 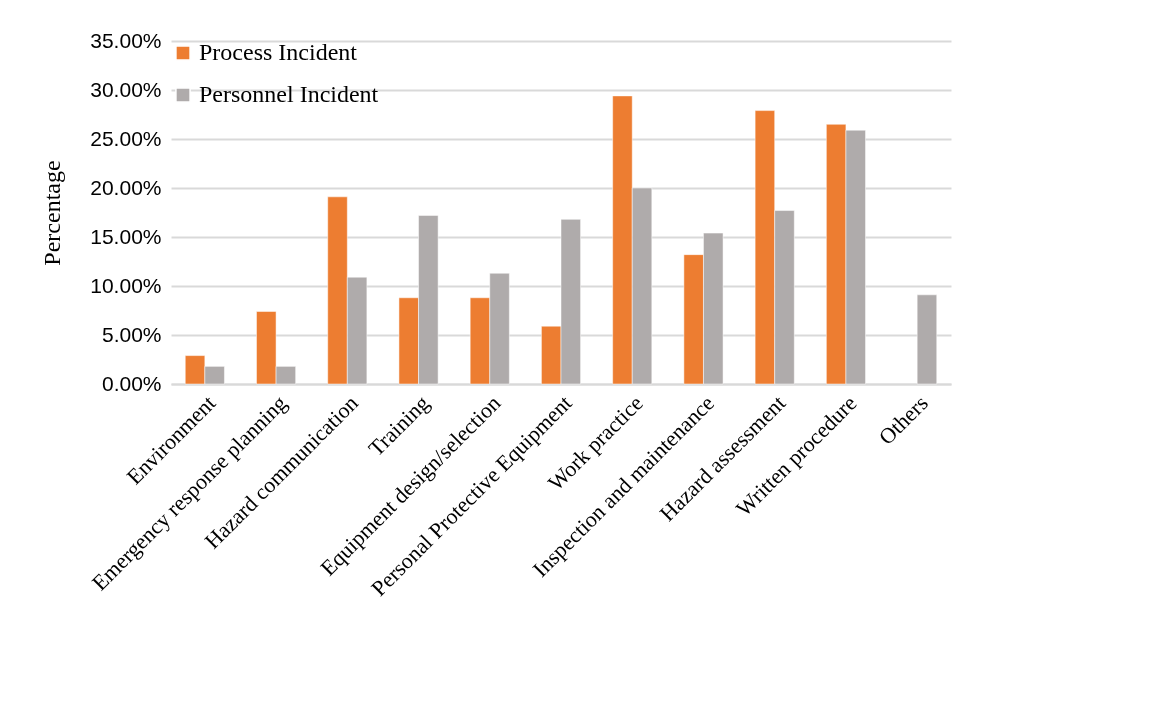 I want to click on y-tick-label: 35.00%, so click(x=126, y=40).